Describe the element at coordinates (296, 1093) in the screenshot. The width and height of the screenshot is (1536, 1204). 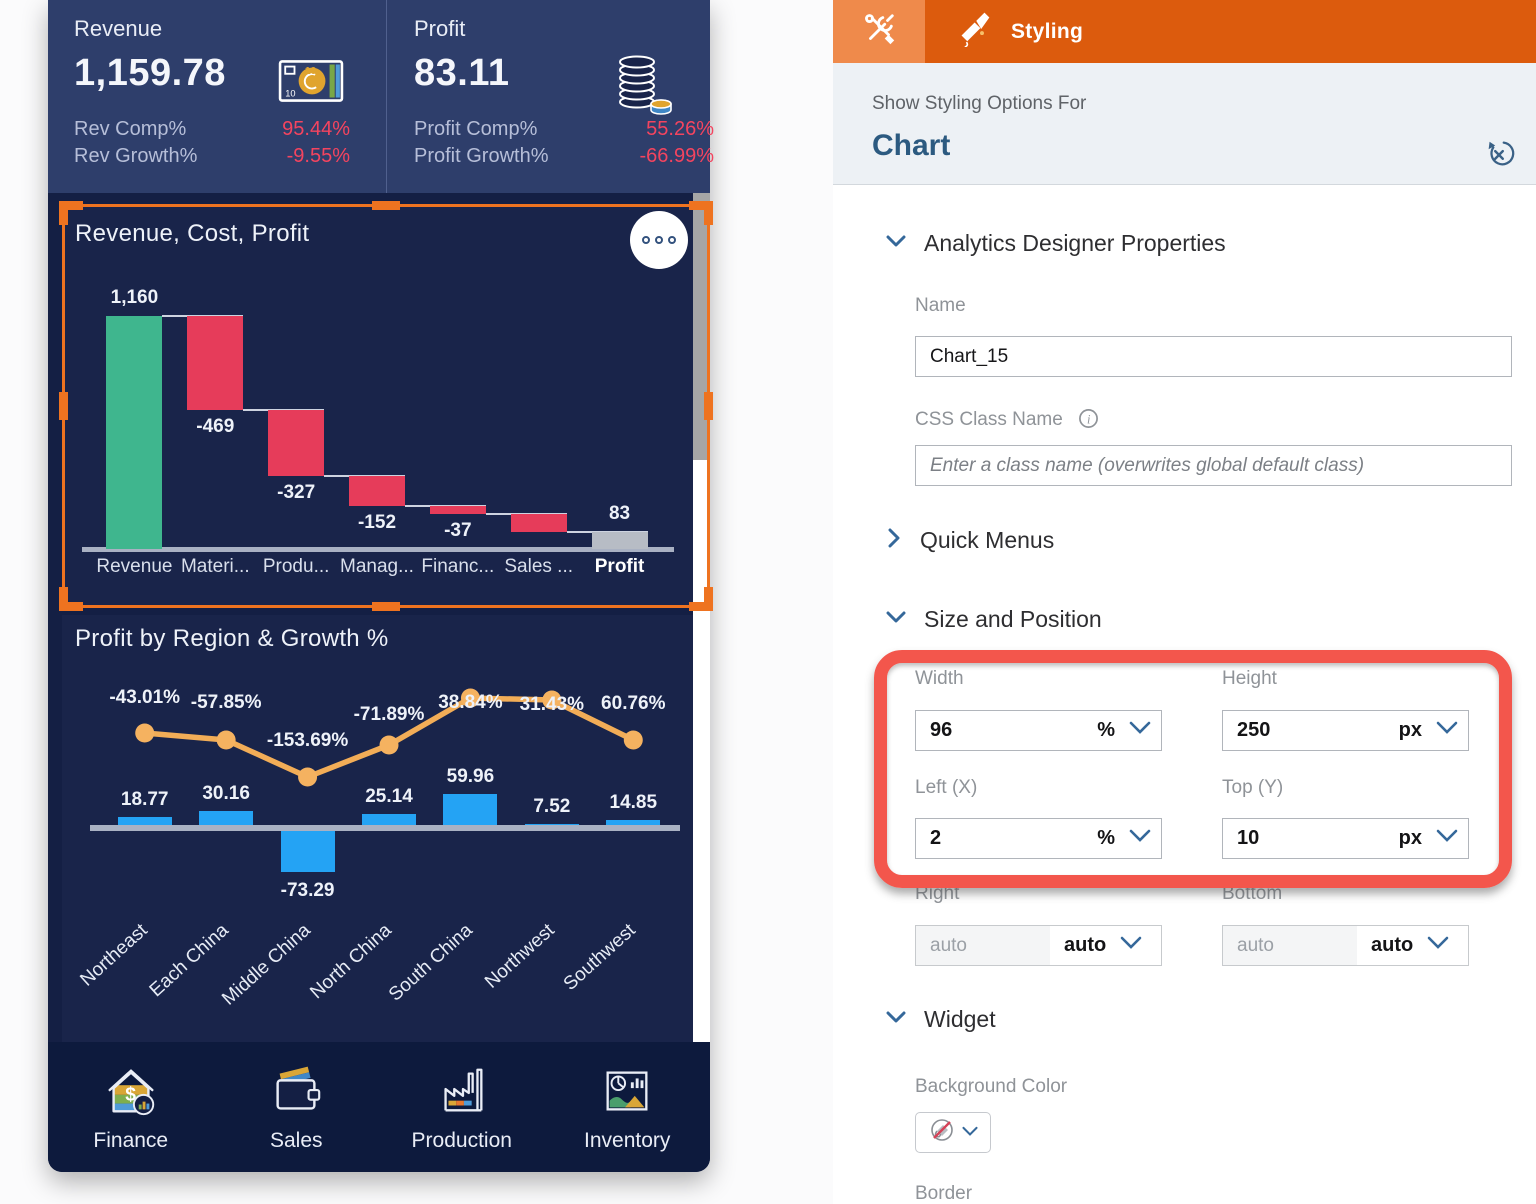
I see `sales-icon` at that location.